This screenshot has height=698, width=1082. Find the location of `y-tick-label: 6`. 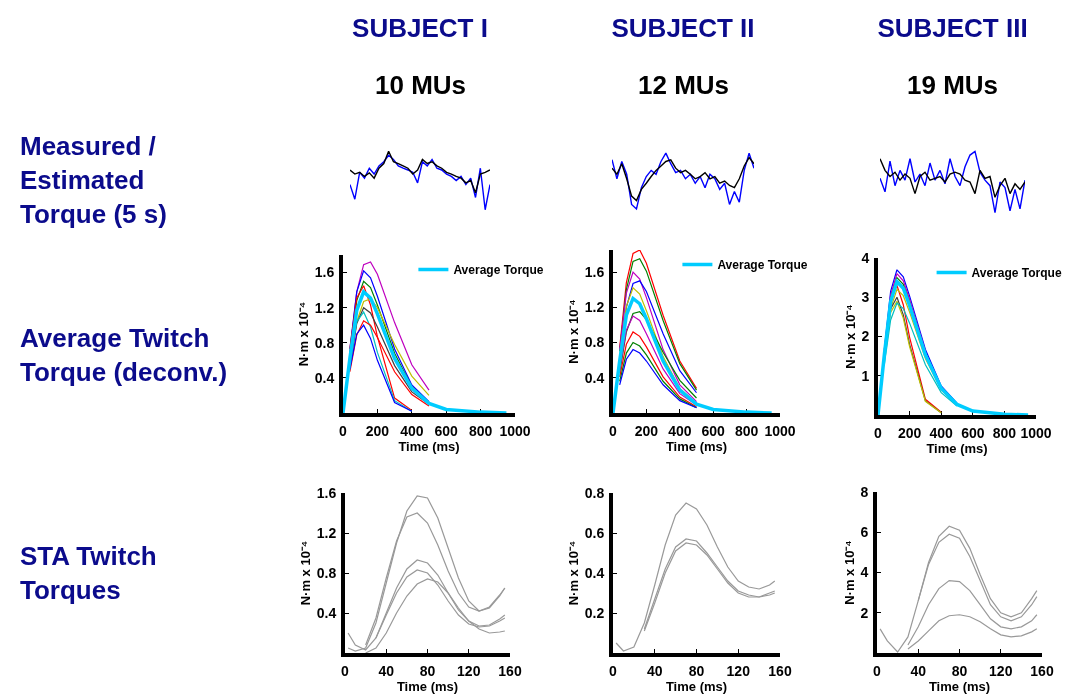

y-tick-label: 6 is located at coordinates (864, 532).